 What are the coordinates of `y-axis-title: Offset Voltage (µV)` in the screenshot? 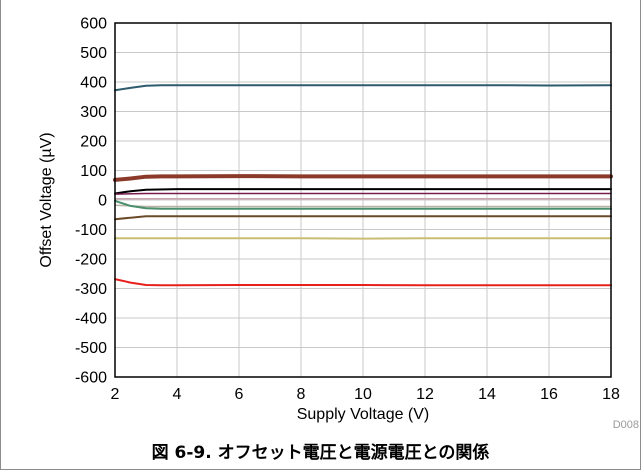 It's located at (46, 199).